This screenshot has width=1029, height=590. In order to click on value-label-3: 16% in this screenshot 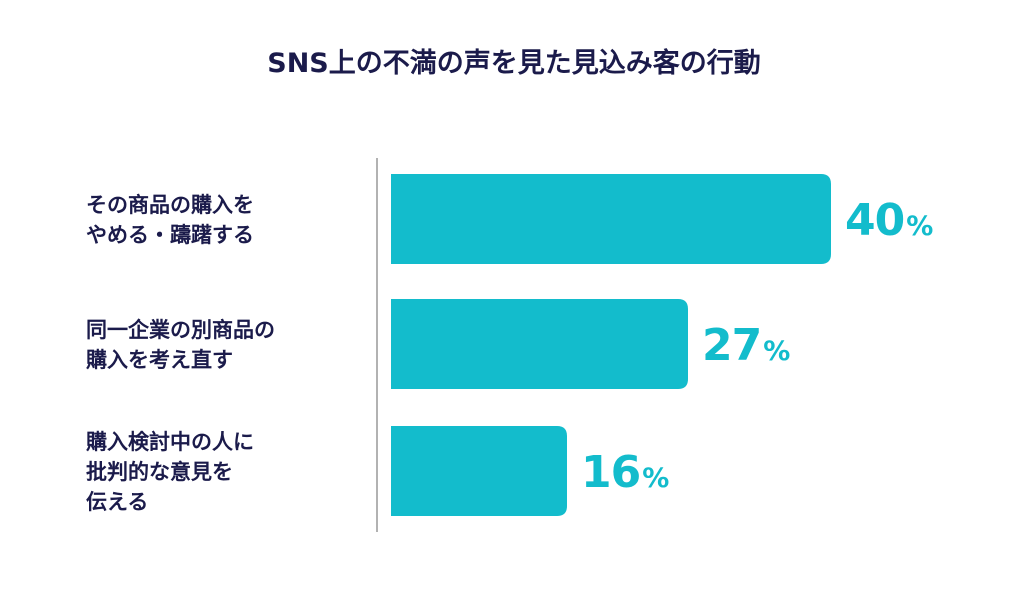, I will do `click(625, 472)`.